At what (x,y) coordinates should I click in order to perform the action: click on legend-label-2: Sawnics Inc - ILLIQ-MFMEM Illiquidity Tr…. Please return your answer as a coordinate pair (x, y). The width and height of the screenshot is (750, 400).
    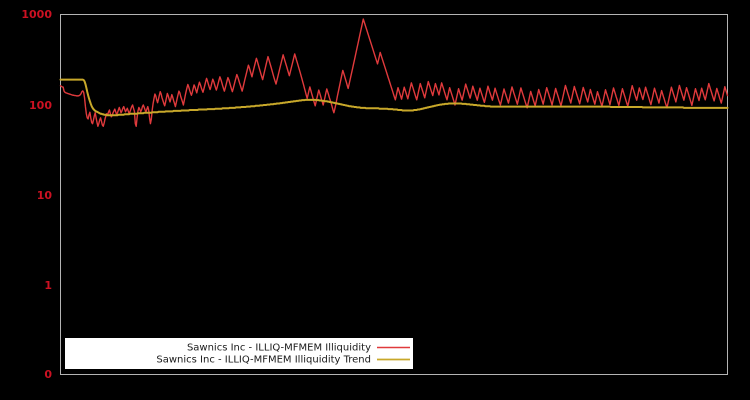
    Looking at the image, I should click on (263, 360).